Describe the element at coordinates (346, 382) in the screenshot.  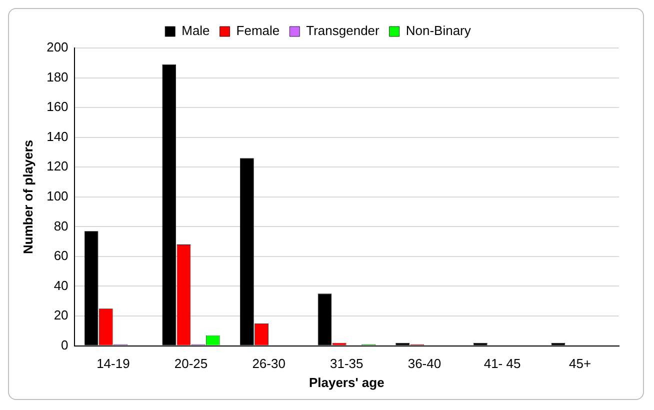
I see `x-axis-title: Players' age` at that location.